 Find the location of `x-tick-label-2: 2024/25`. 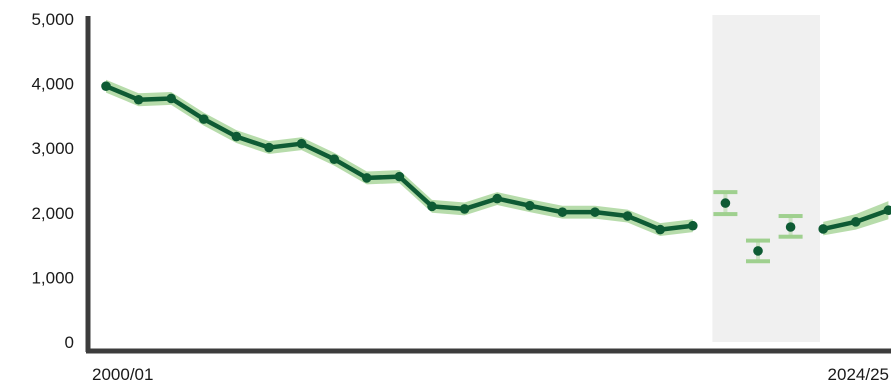

x-tick-label-2: 2024/25 is located at coordinates (858, 373).